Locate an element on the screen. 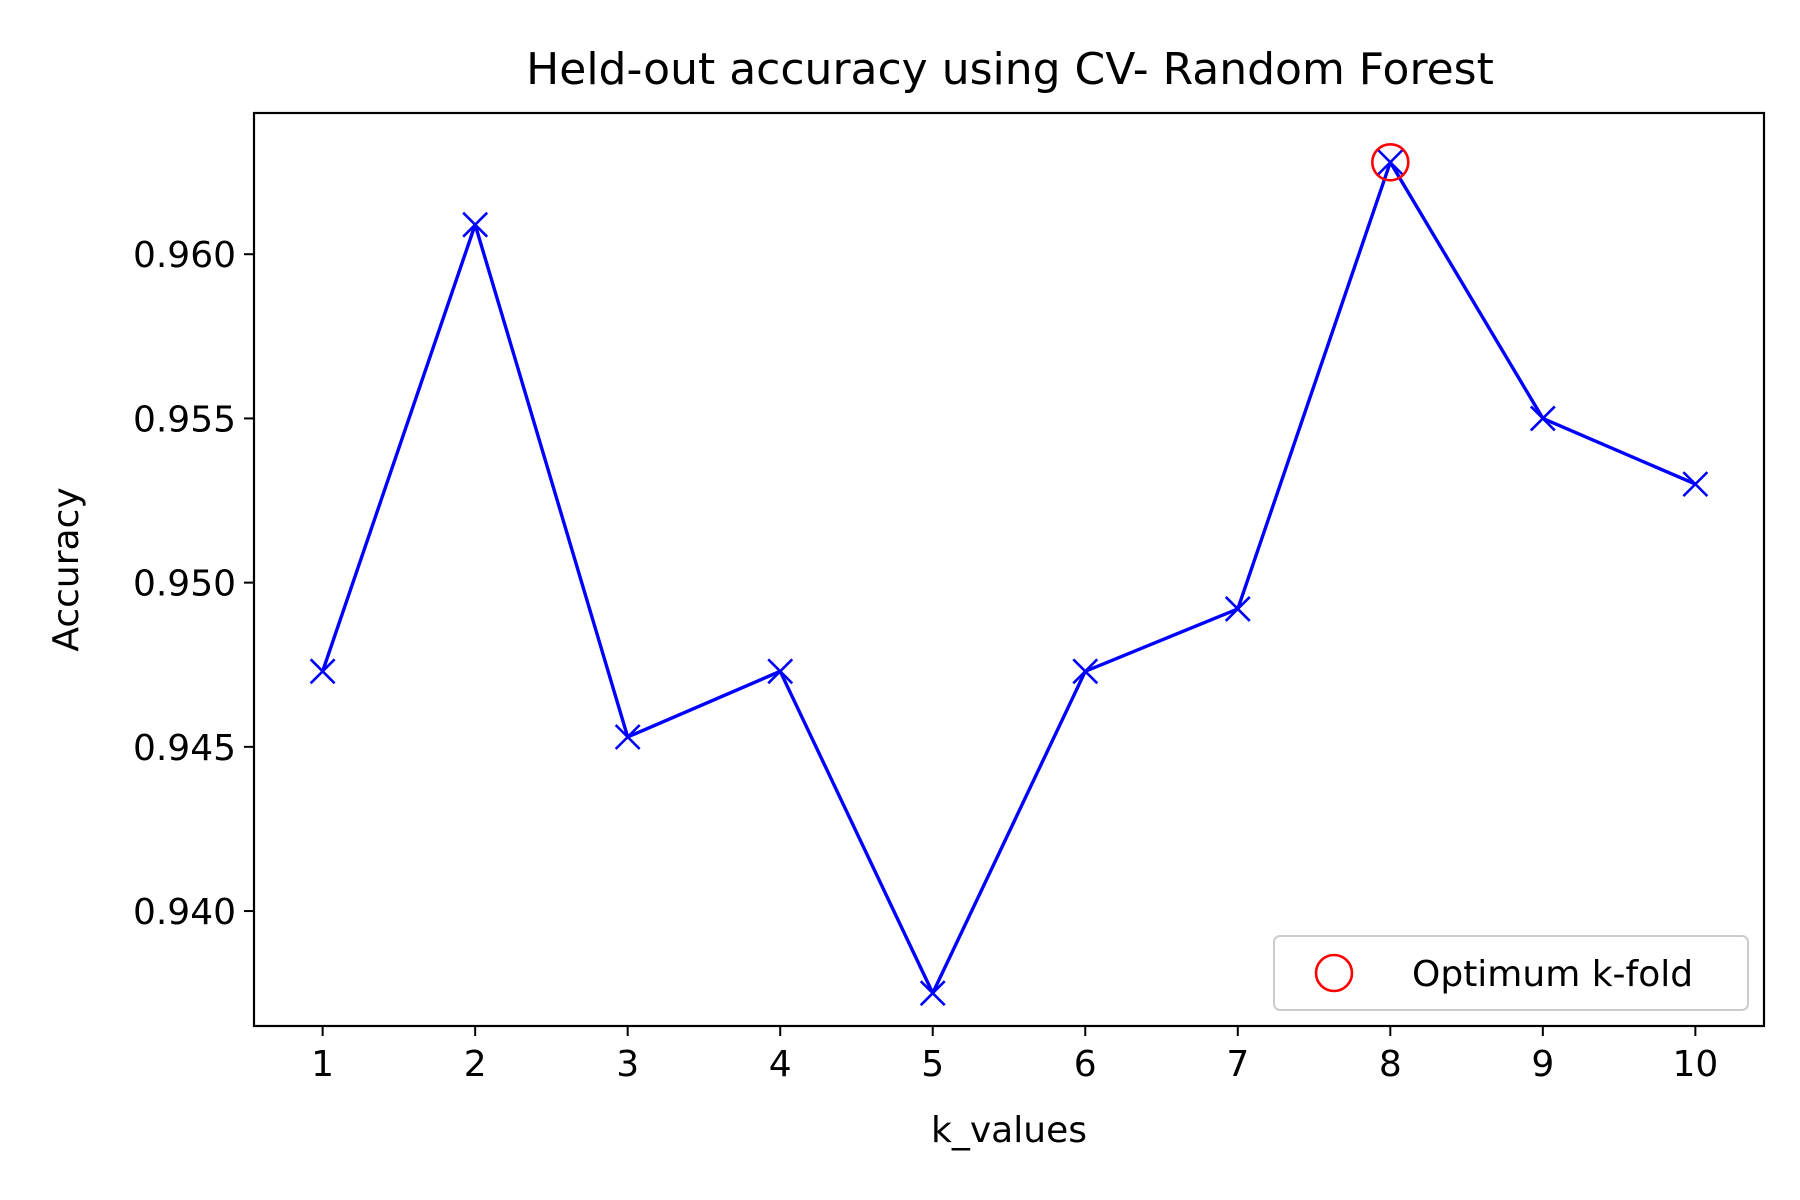 The height and width of the screenshot is (1200, 1800). x-tick-label: 8 is located at coordinates (1390, 1064).